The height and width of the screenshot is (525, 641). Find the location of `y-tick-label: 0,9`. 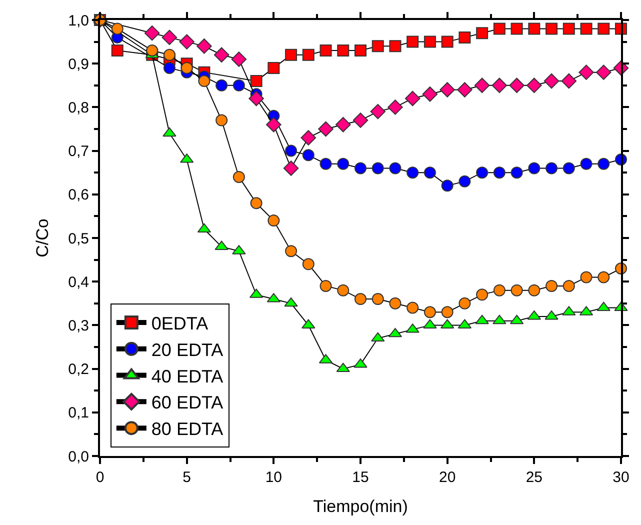

y-tick-label: 0,9 is located at coordinates (78, 64).